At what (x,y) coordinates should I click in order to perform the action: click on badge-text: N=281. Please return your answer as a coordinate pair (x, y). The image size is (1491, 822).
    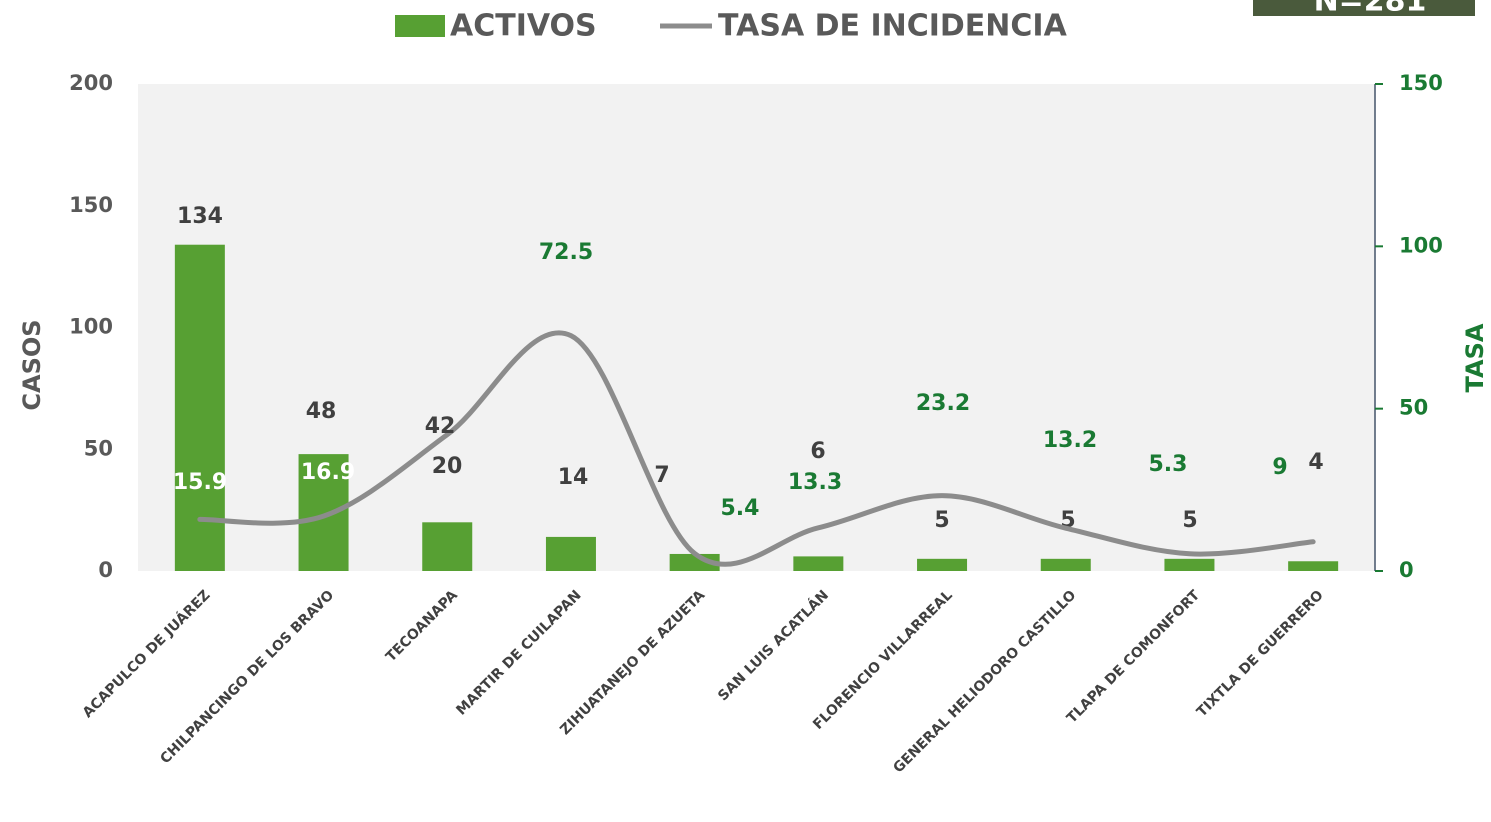
    Looking at the image, I should click on (1370, 9).